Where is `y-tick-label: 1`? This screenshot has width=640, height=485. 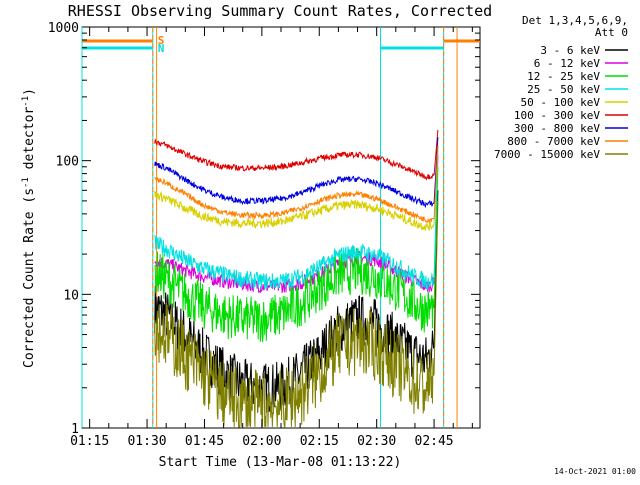 y-tick-label: 1 is located at coordinates (75, 429).